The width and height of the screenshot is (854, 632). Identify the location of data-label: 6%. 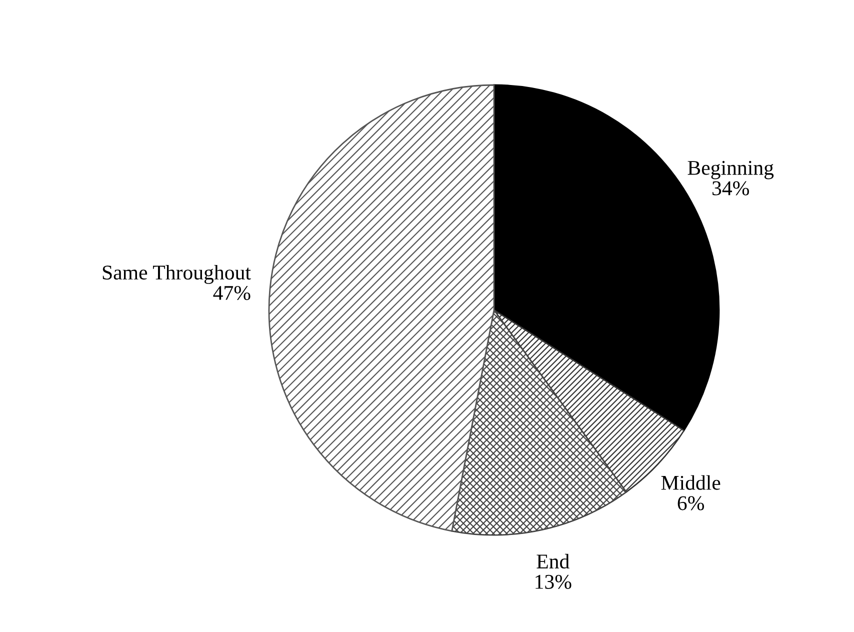
(691, 503).